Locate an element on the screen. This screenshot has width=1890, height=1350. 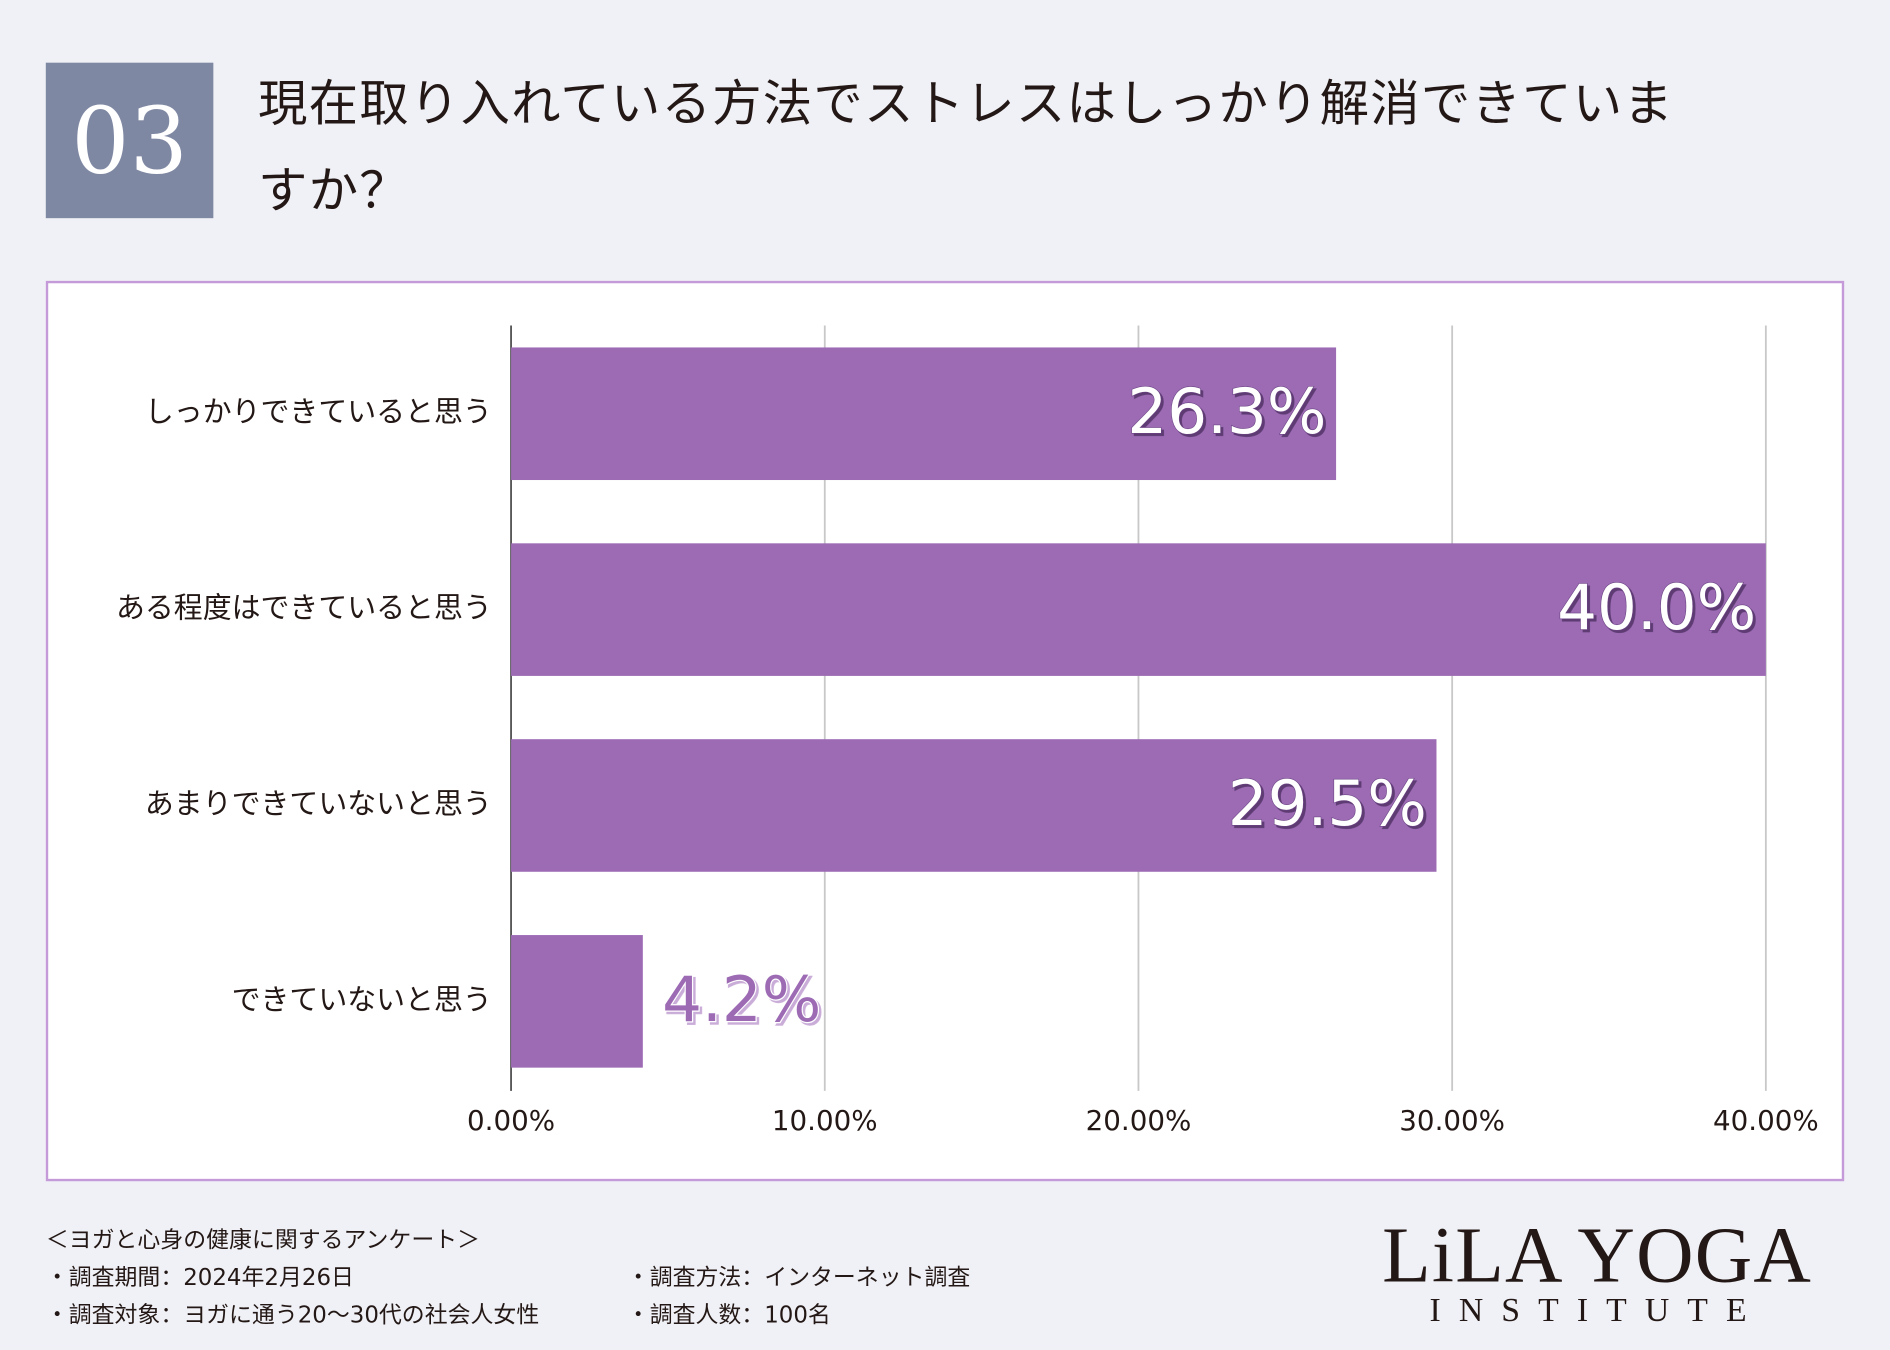
y-tick-label: あまりできていないと思う is located at coordinates (318, 803).